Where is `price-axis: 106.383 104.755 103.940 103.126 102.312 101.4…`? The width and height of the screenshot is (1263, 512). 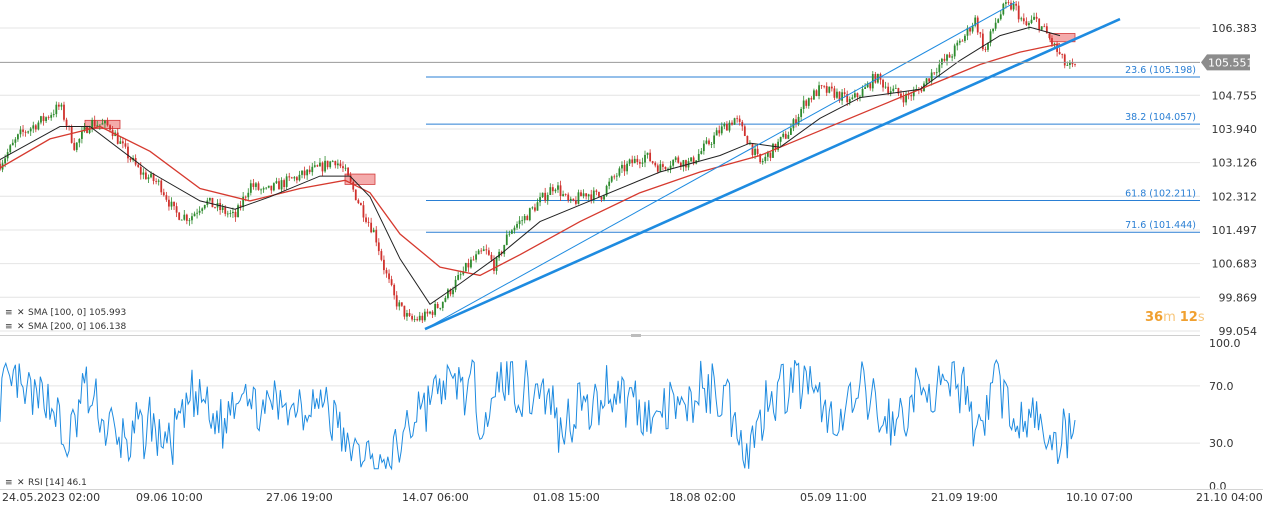
price-axis: 106.383 104.755 103.940 103.126 102.312 101.4… is located at coordinates (1235, 180).